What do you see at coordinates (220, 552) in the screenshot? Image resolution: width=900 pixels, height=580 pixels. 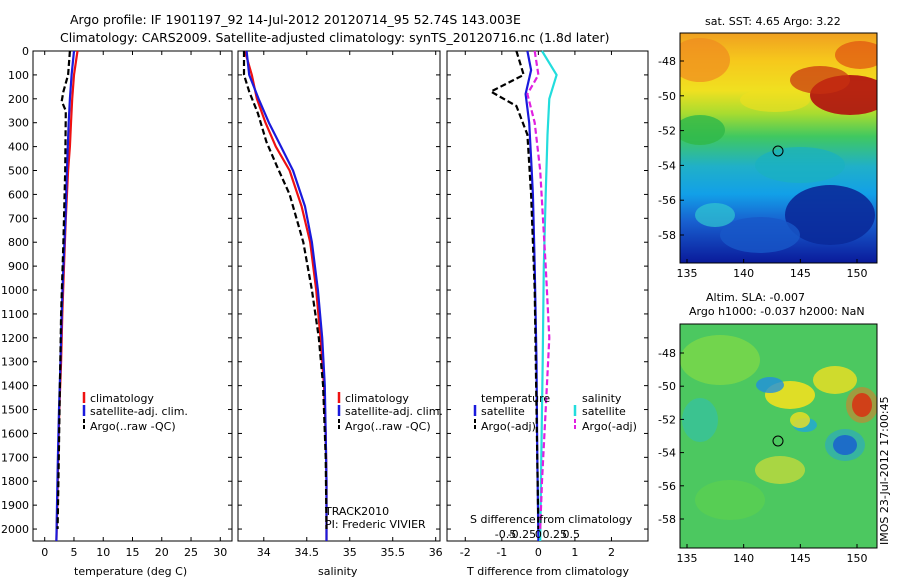 I see `x-tick-label: 30` at bounding box center [220, 552].